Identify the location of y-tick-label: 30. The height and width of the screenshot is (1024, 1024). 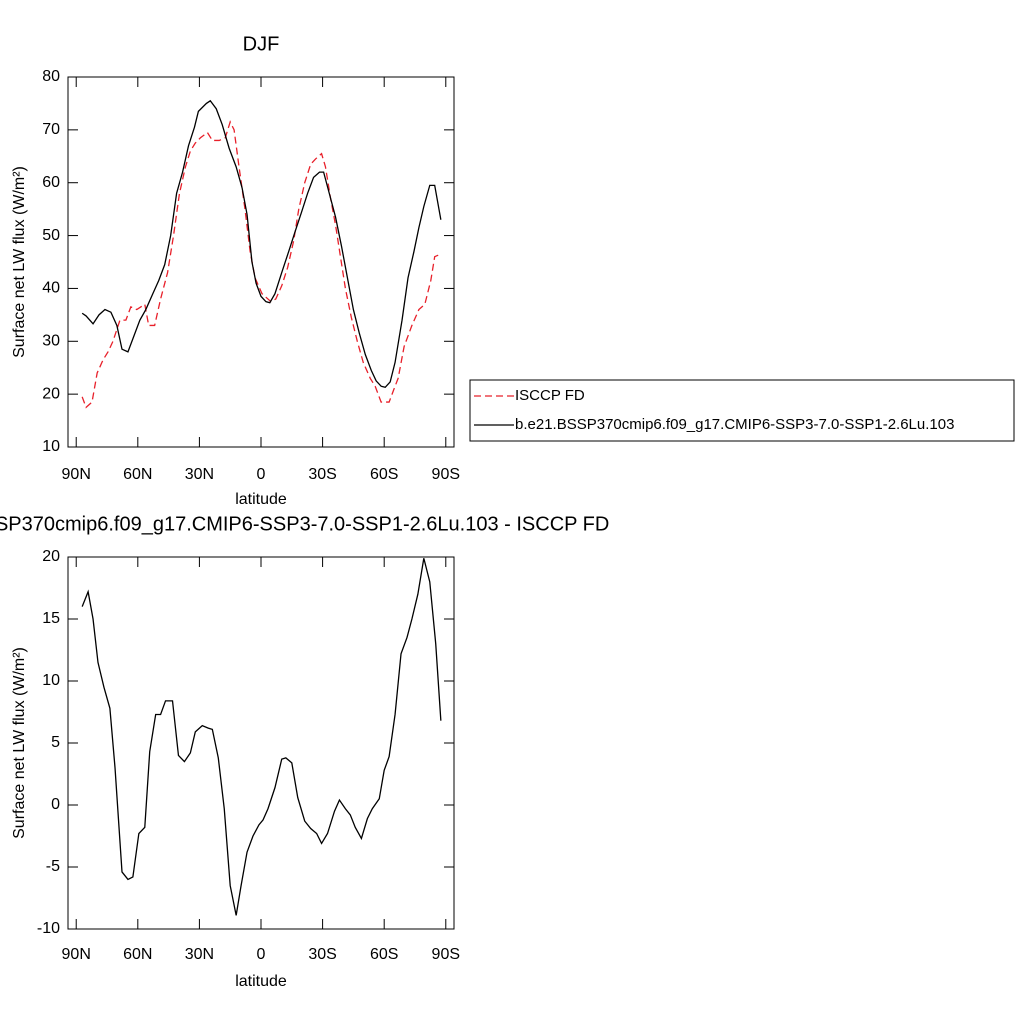
(51, 341).